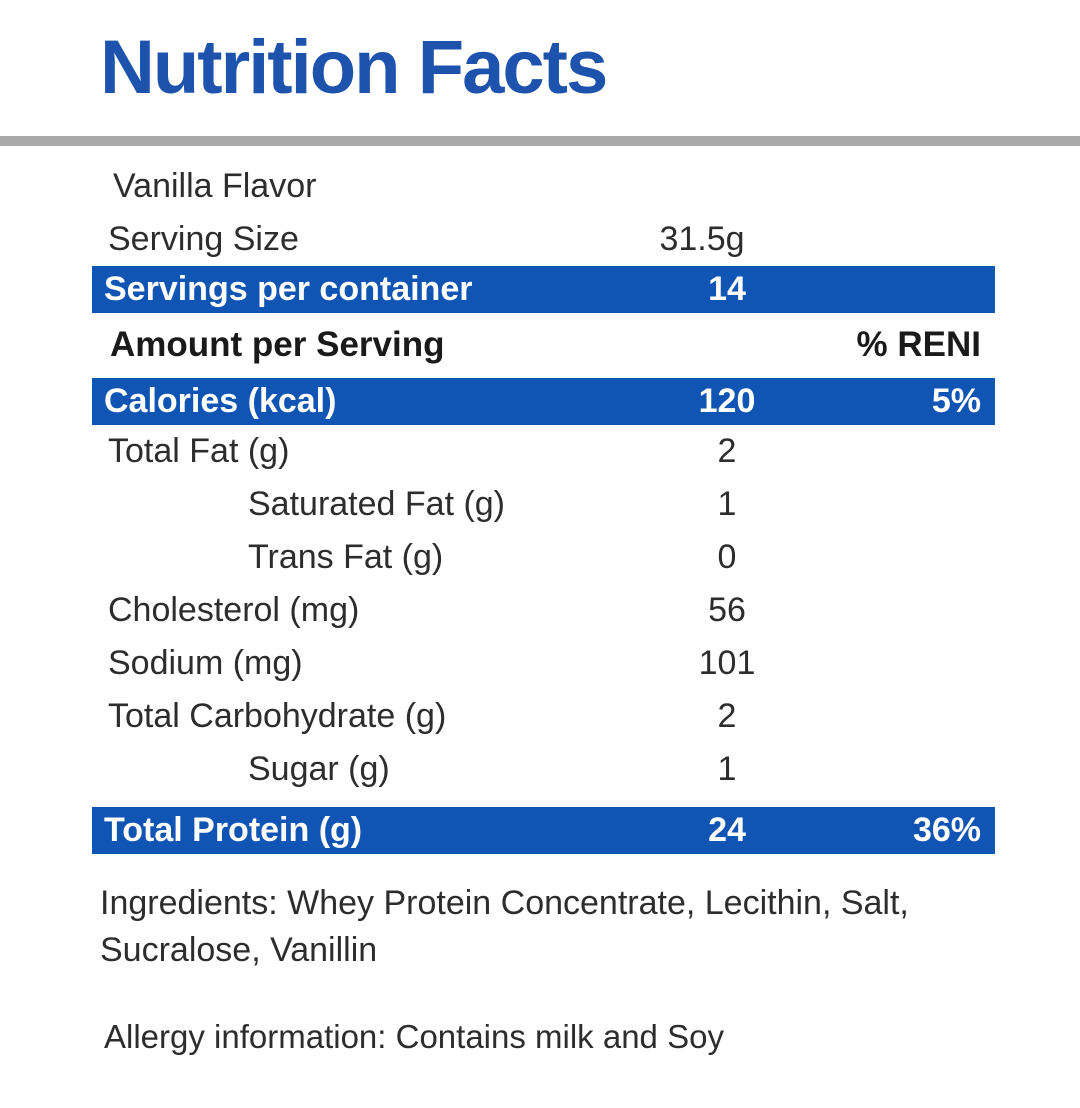 This screenshot has width=1080, height=1108. Describe the element at coordinates (543, 663) in the screenshot. I see `nutrient-row-sodium: Sodium (mg) 101` at that location.